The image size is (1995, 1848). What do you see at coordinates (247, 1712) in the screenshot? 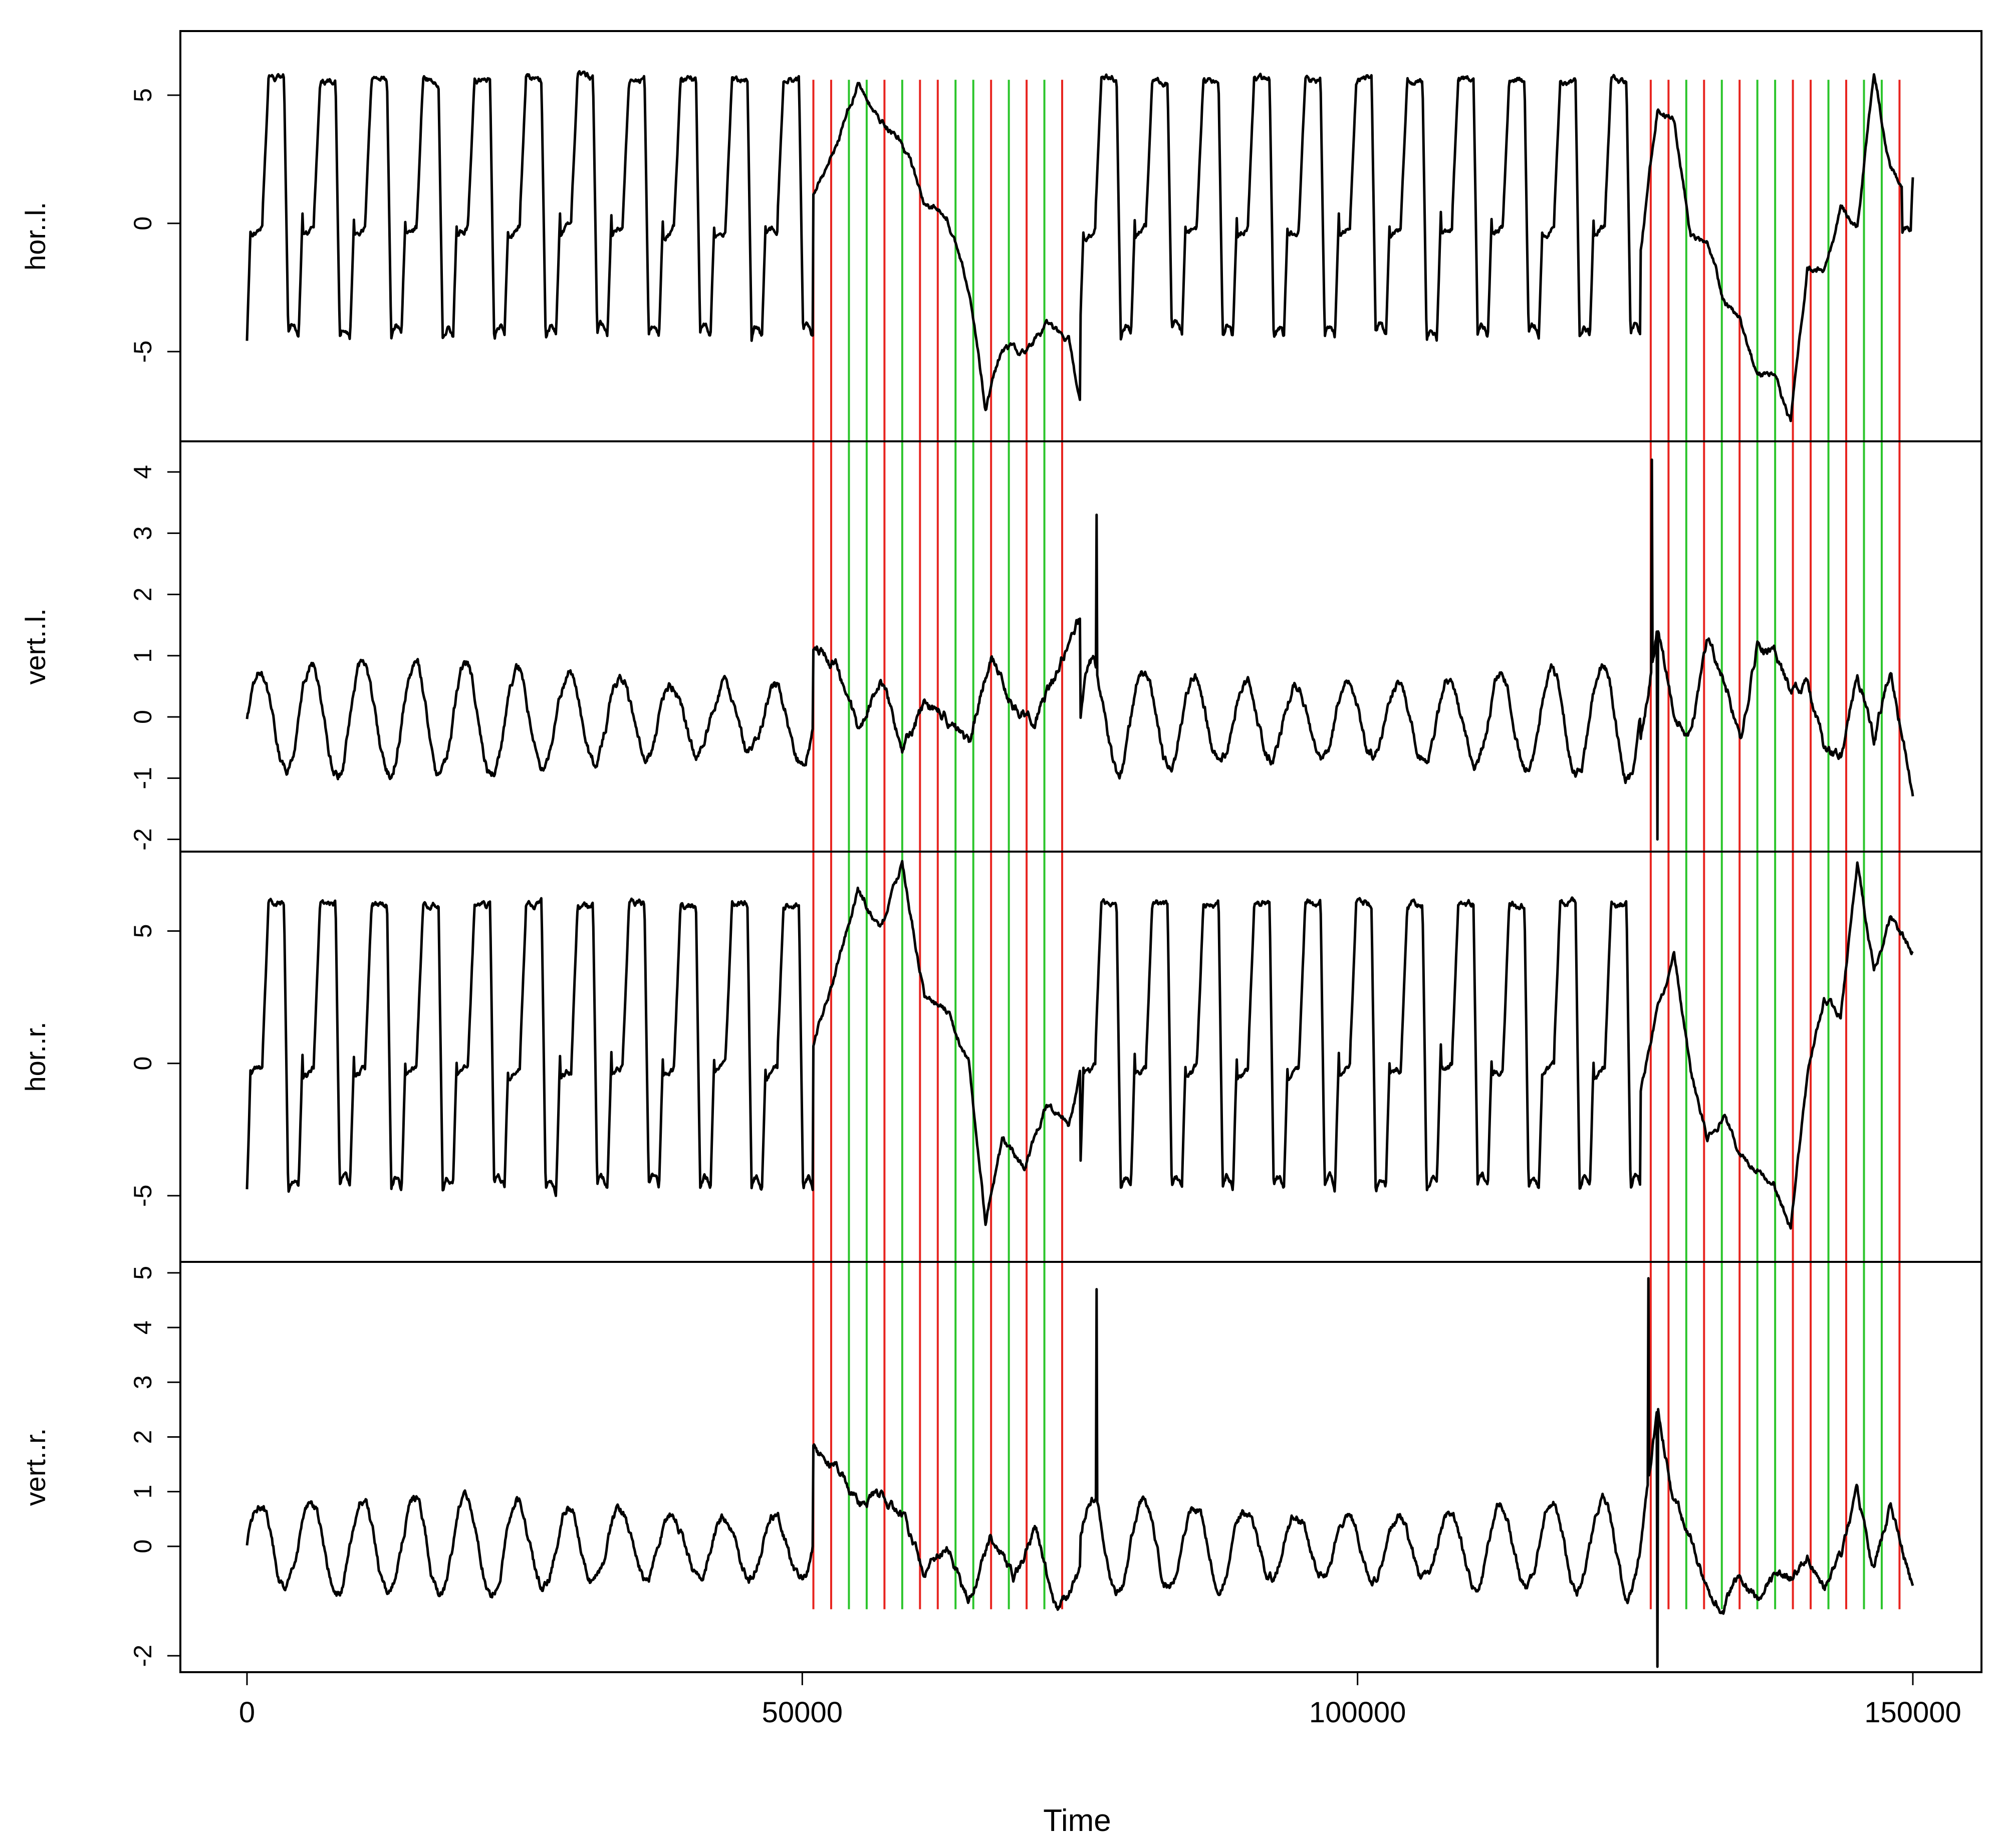
I see `x-tick-label: 0` at bounding box center [247, 1712].